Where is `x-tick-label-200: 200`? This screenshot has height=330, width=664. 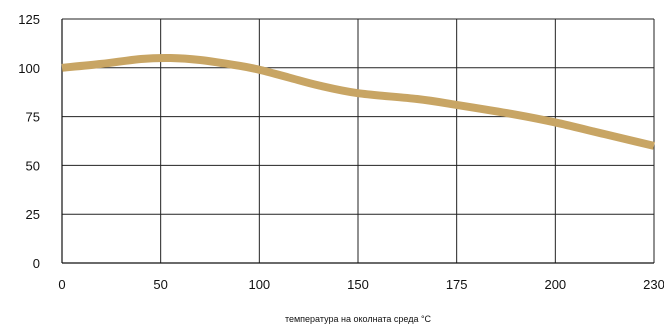 x-tick-label-200: 200 is located at coordinates (555, 284).